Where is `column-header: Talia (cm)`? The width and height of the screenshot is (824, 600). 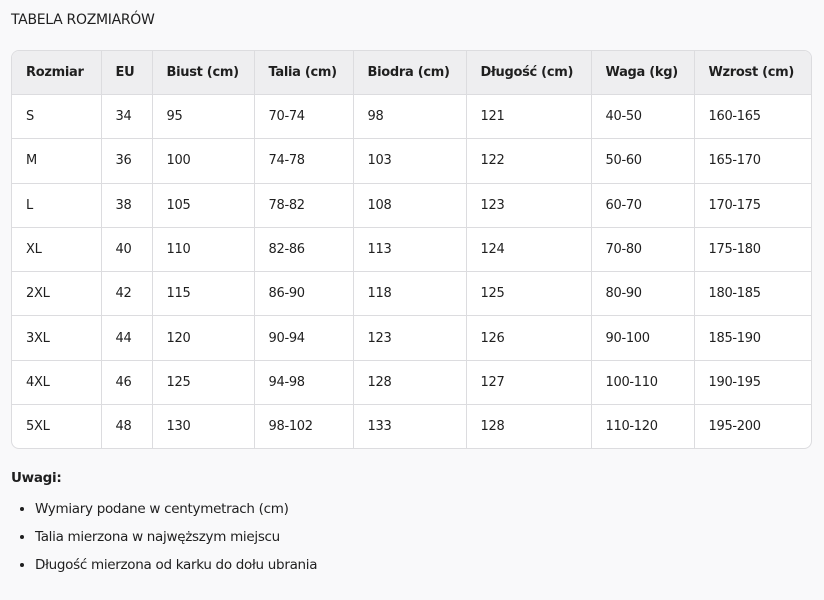
column-header: Talia (cm) is located at coordinates (304, 73).